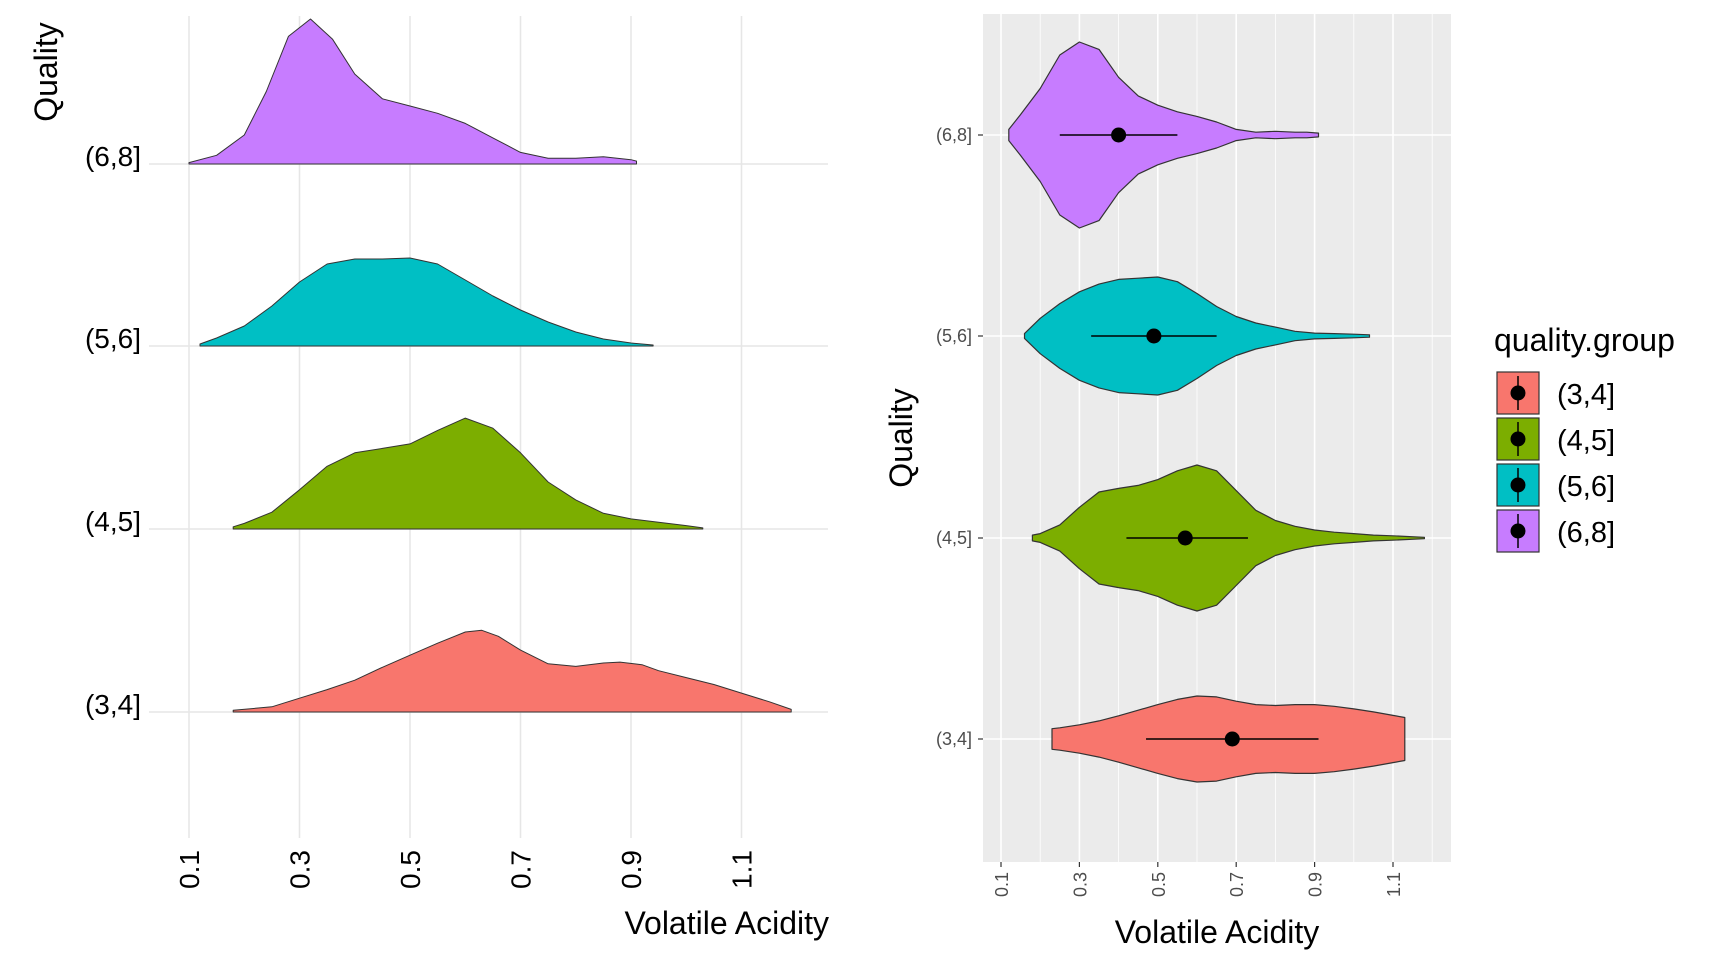 This screenshot has height=960, width=1728. Describe the element at coordinates (113, 521) in the screenshot. I see `ridgeline-y-tick-4-5: (4,5]` at that location.